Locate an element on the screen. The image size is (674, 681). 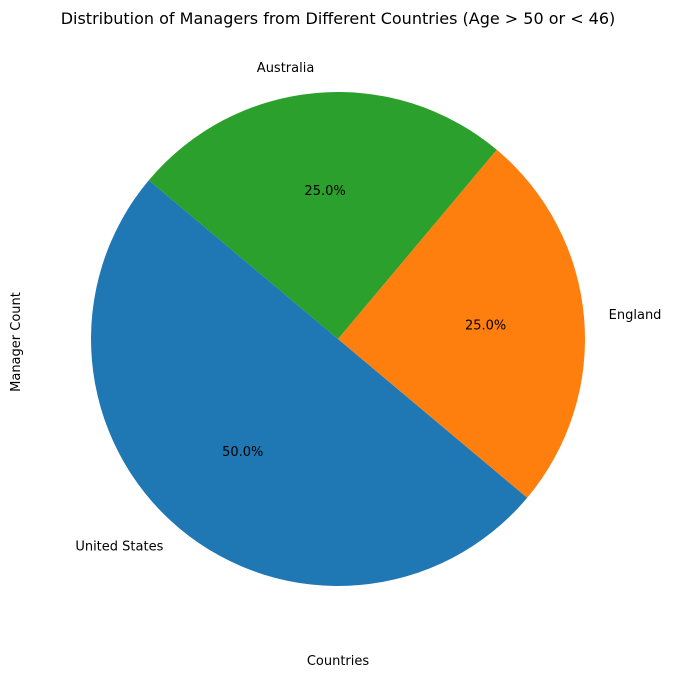
y-axis-label: Manager Count is located at coordinates (16, 342).